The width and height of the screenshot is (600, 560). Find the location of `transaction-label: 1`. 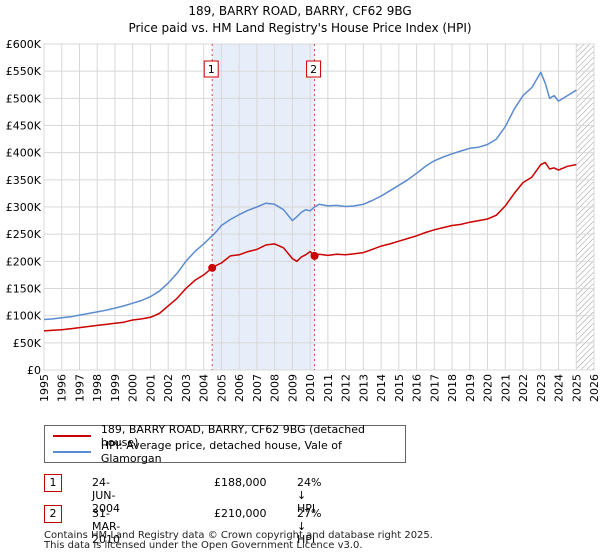

transaction-label: 1 is located at coordinates (211, 69).